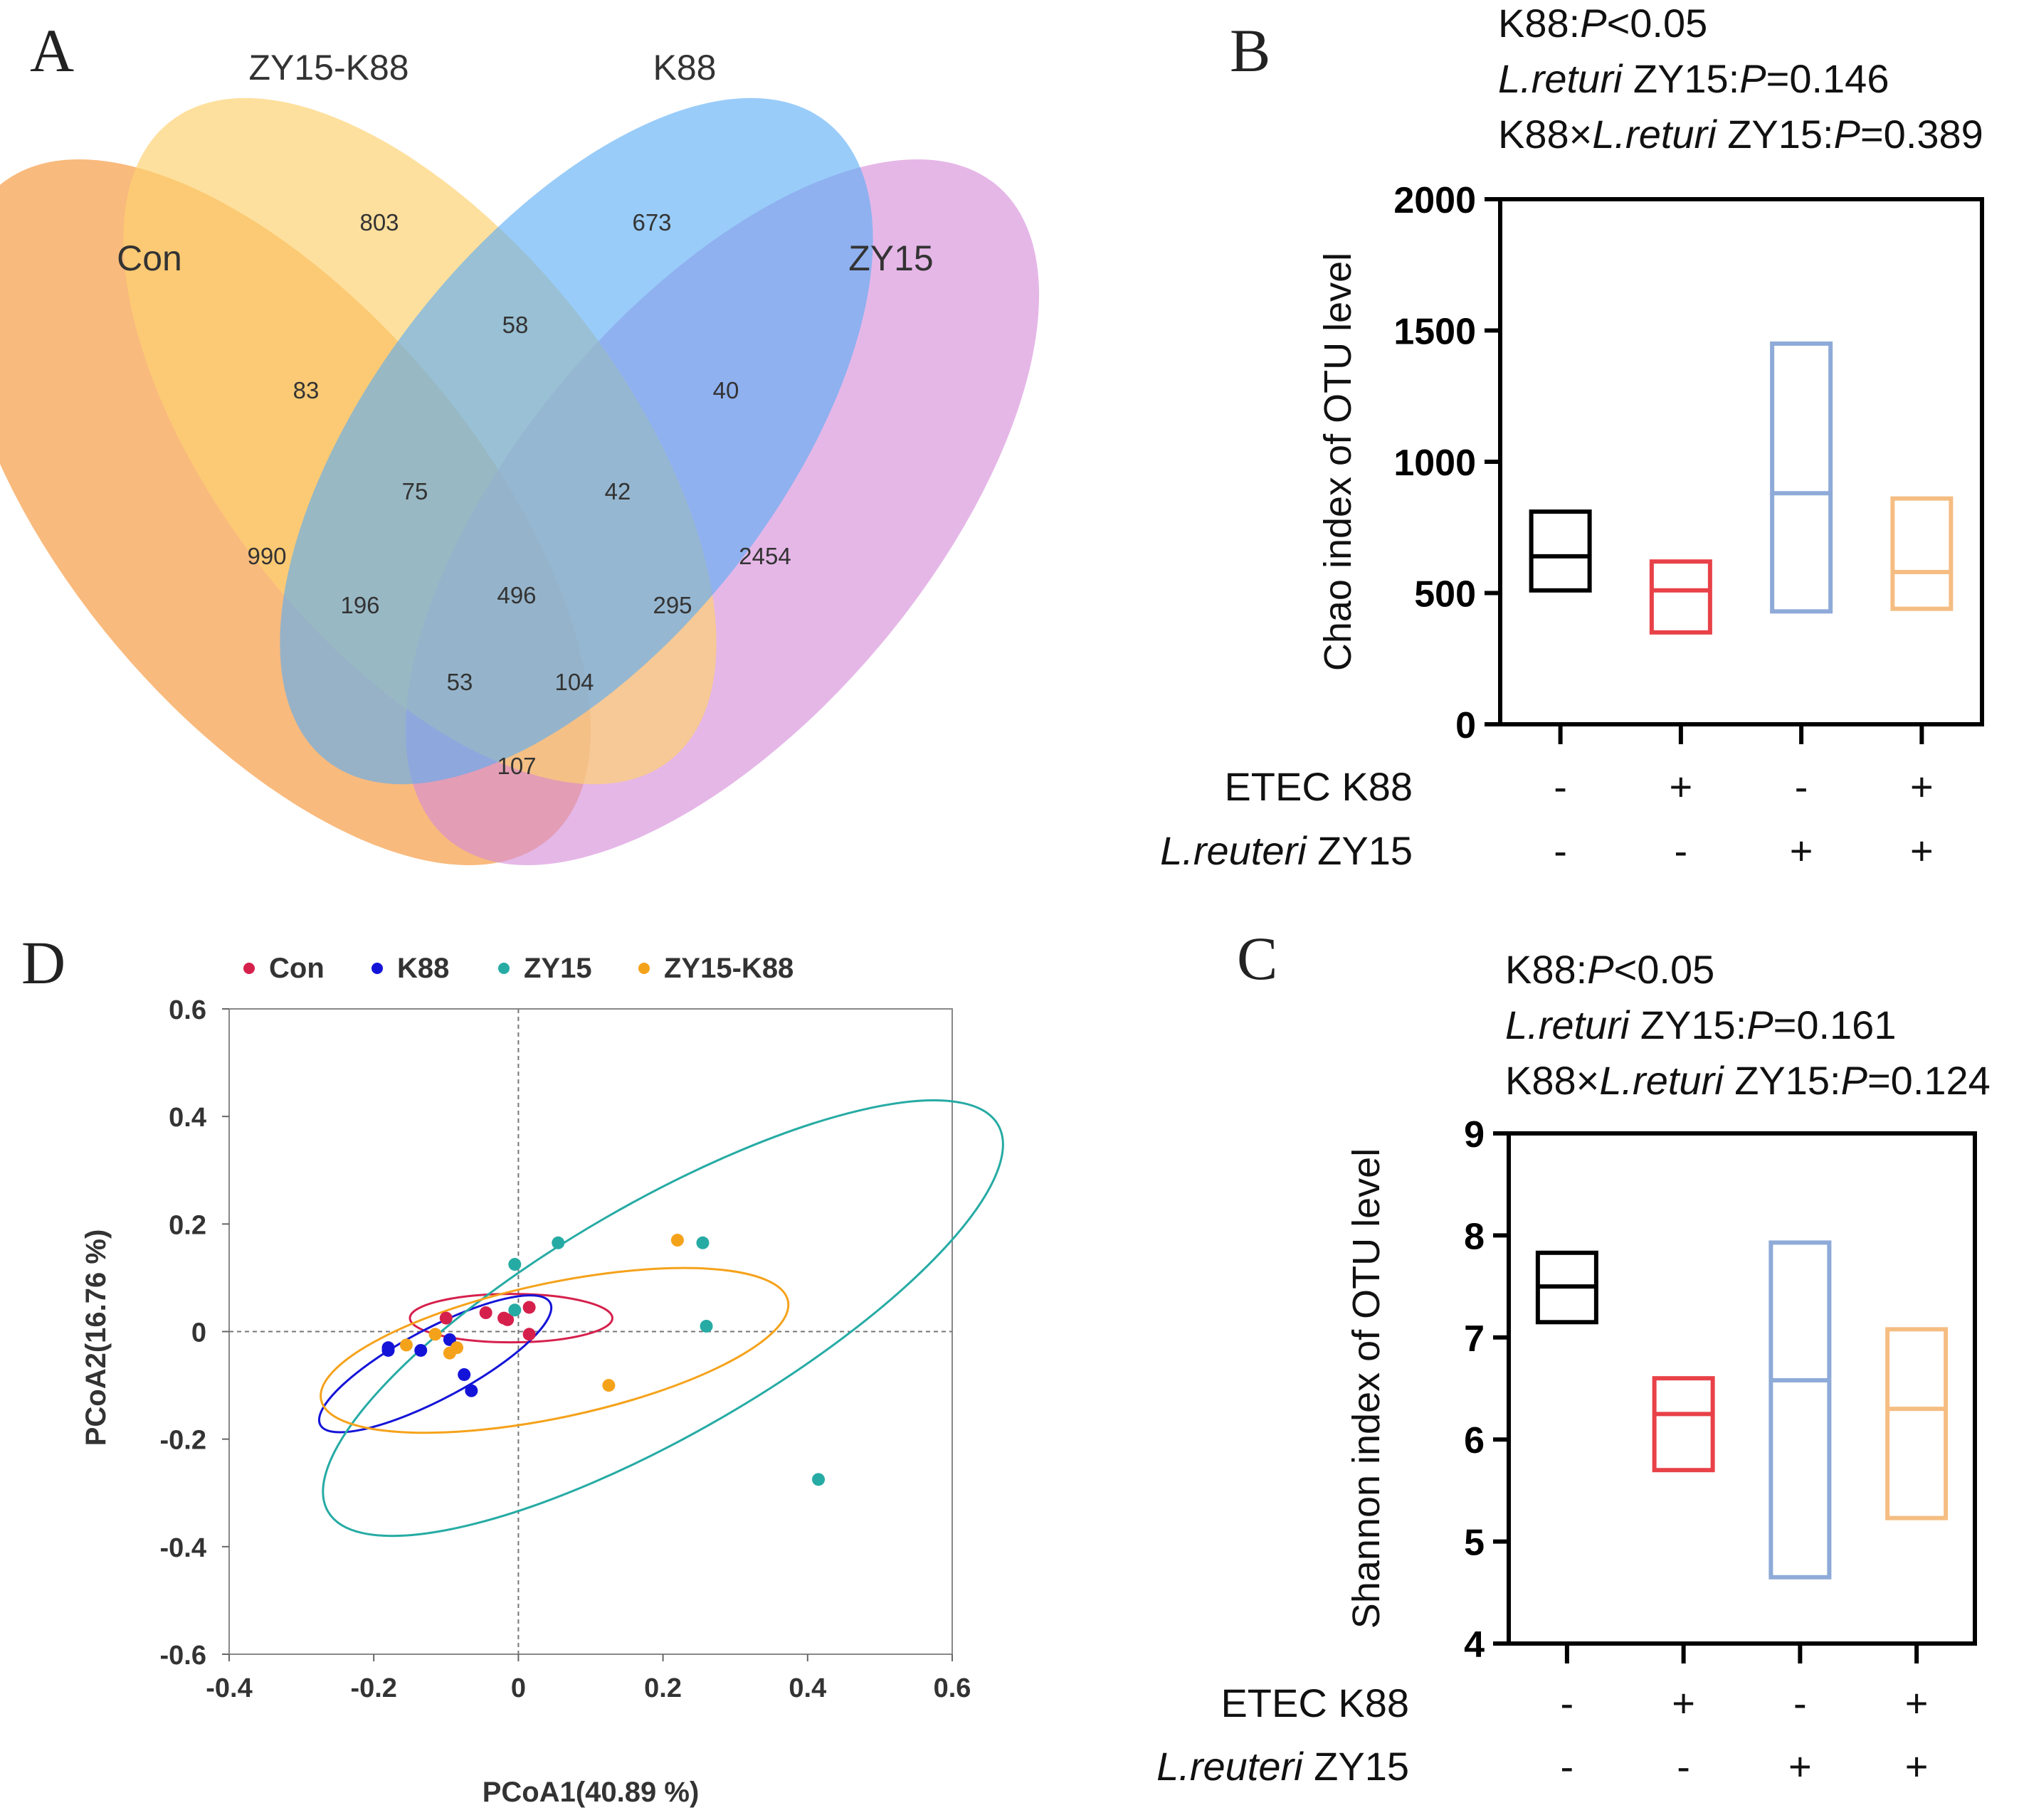 The image size is (2019, 1820). I want to click on y-axis-label: Shannon index of OTU level, so click(1366, 1388).